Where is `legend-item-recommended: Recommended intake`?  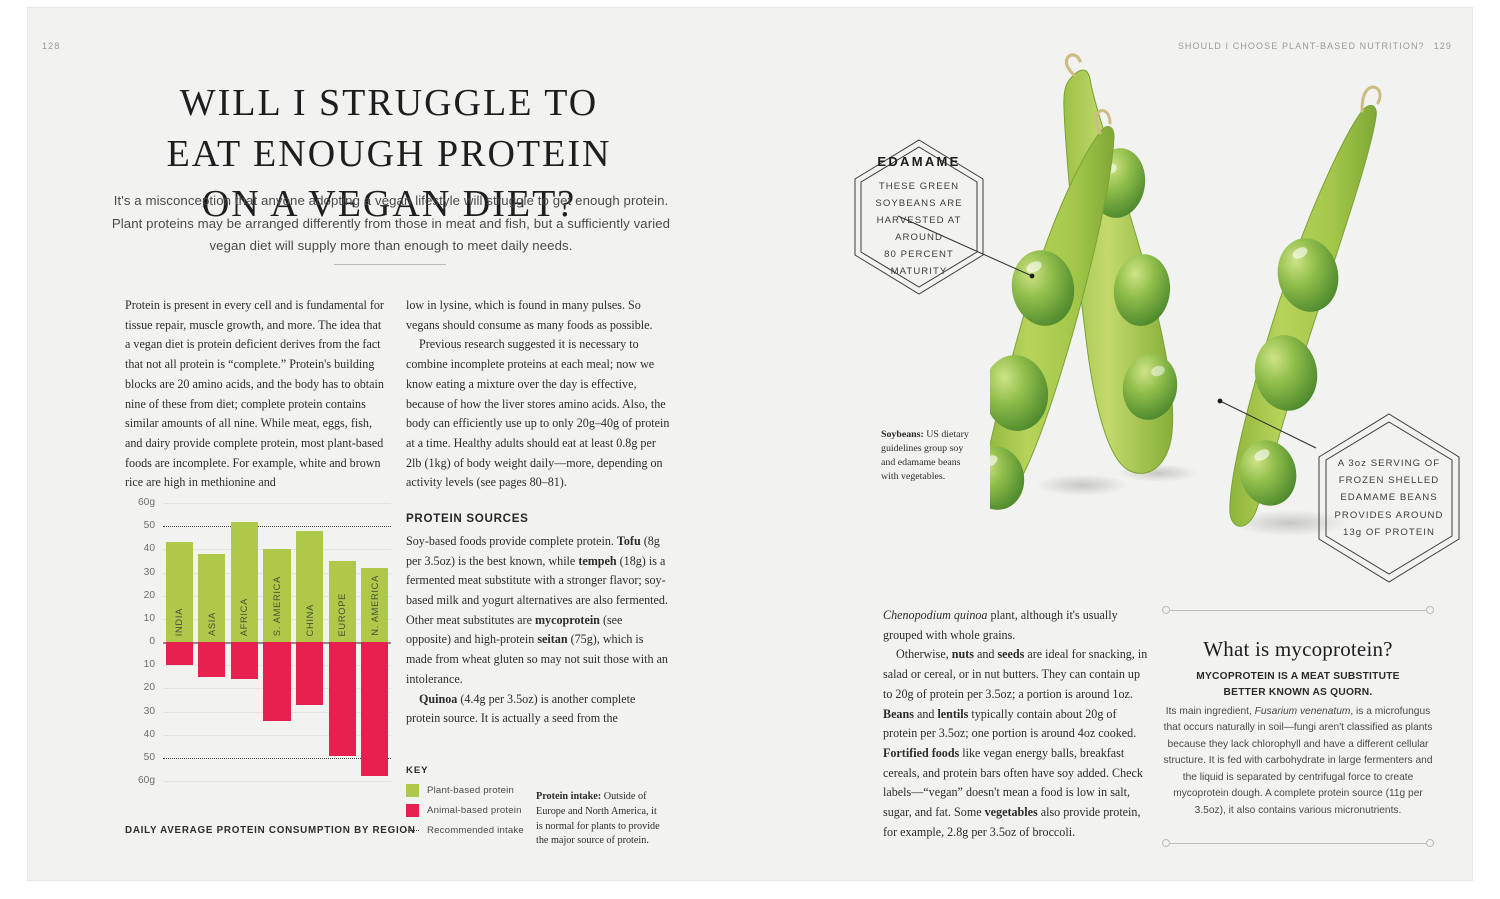 legend-item-recommended: Recommended intake is located at coordinates (481, 830).